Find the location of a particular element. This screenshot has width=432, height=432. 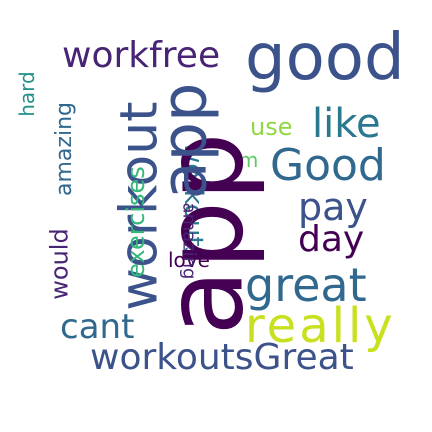

word-use: use is located at coordinates (271, 127).